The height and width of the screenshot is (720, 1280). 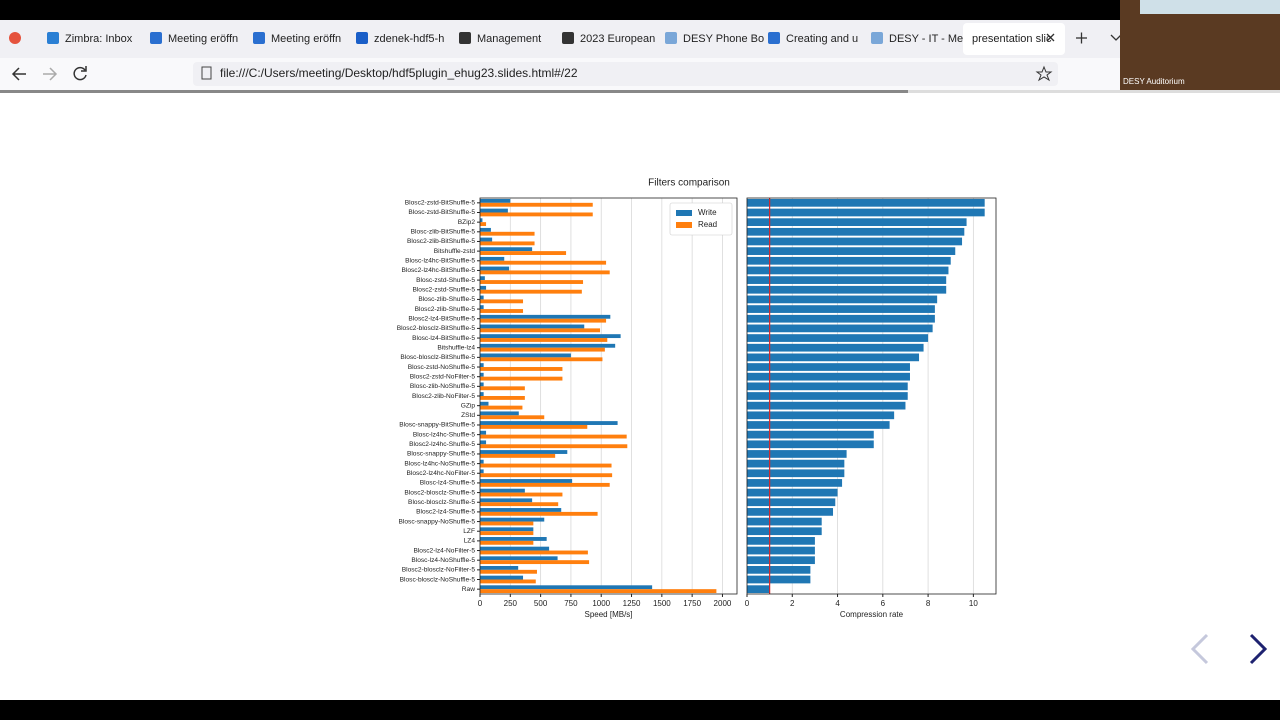 What do you see at coordinates (872, 614) in the screenshot?
I see `x-axis-label: Compression rate` at bounding box center [872, 614].